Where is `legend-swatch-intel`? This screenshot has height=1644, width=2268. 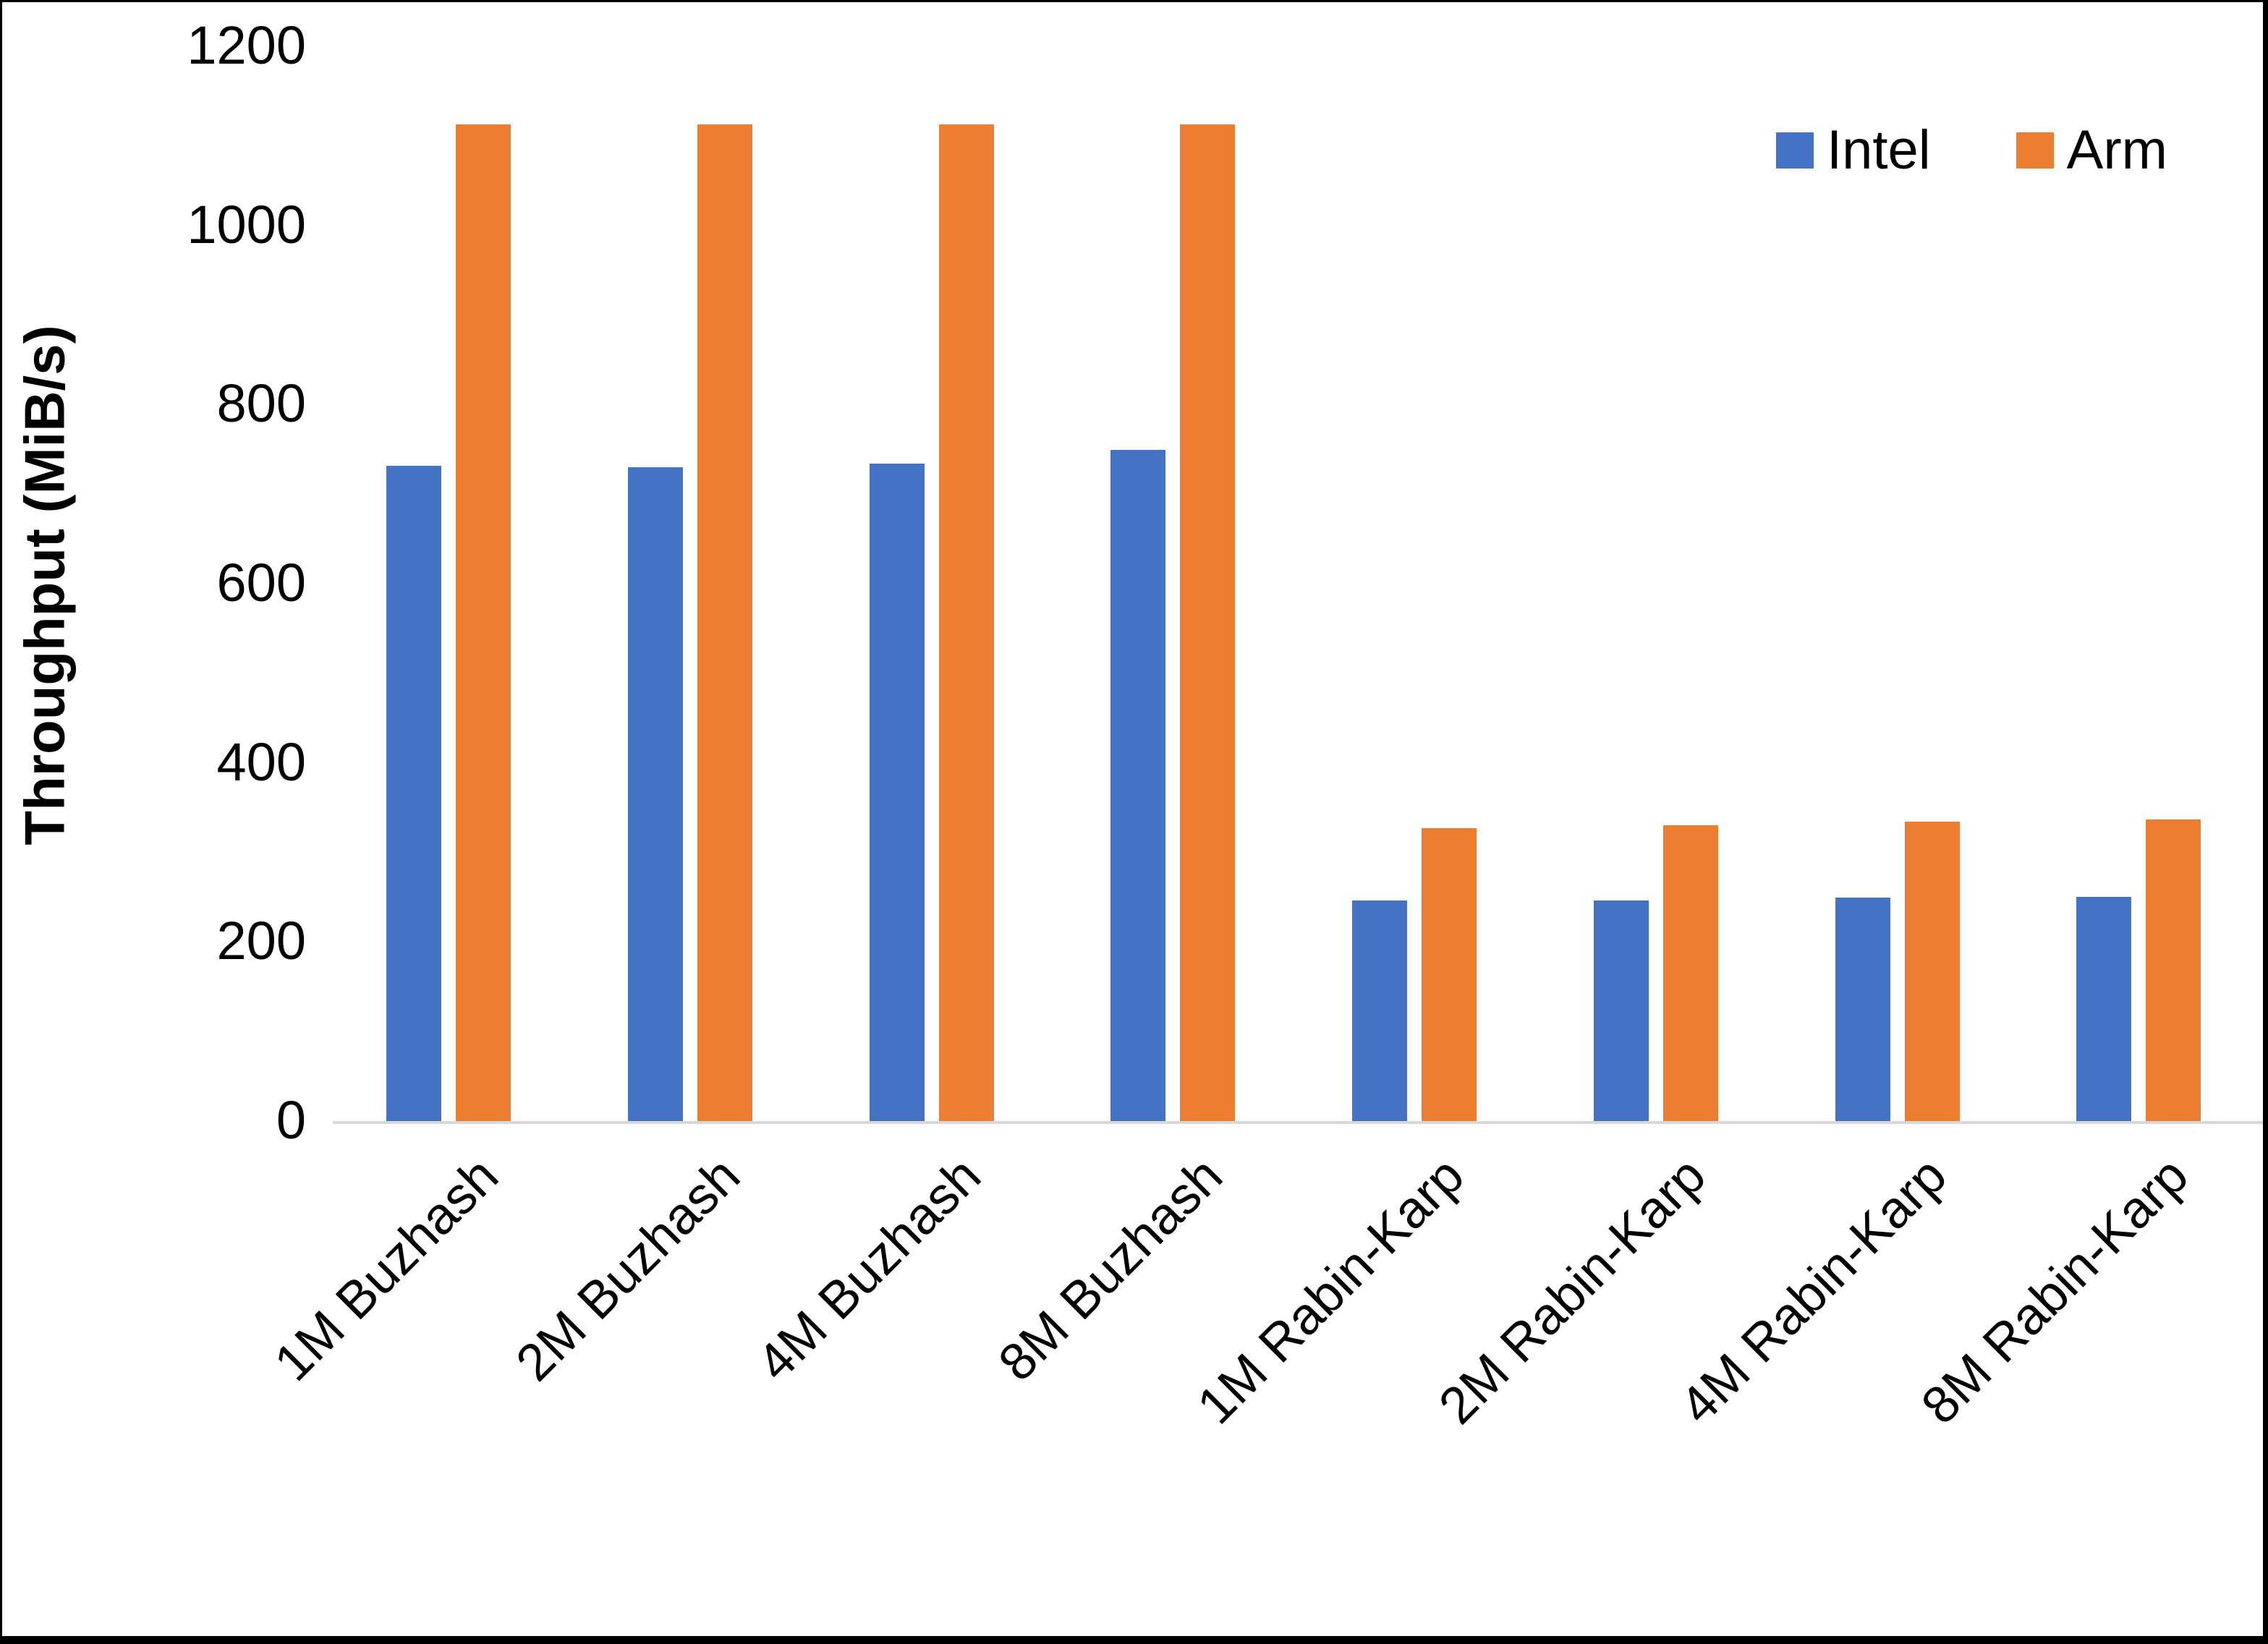
legend-swatch-intel is located at coordinates (1795, 150).